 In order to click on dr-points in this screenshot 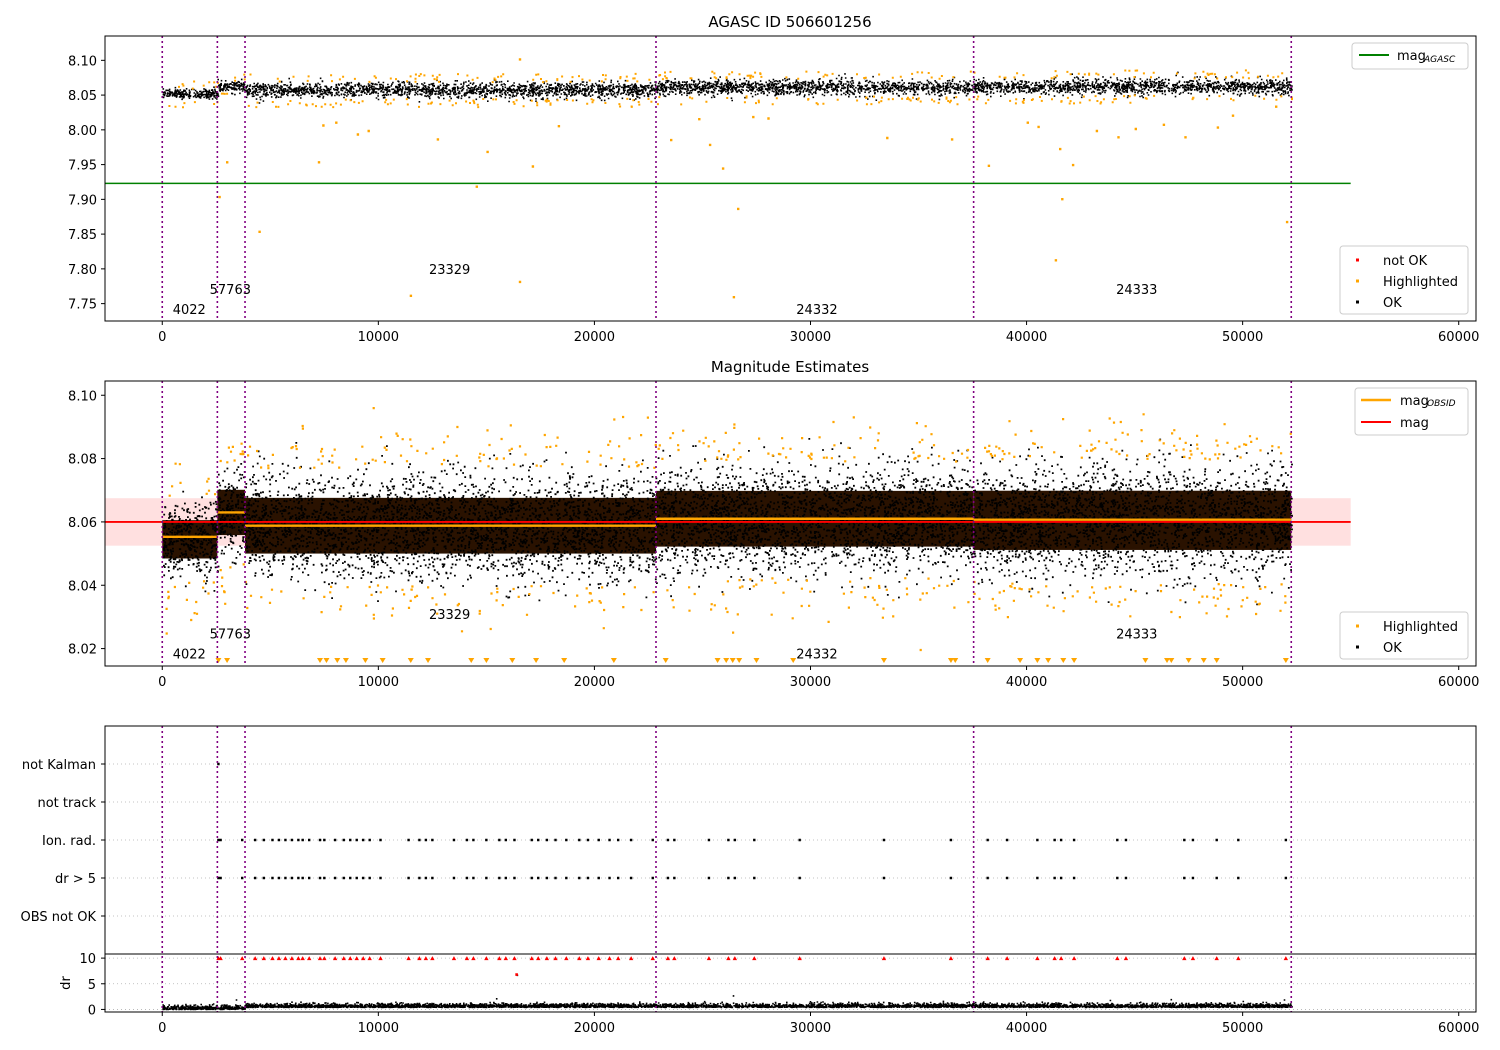, I will do `click(727, 992)`.